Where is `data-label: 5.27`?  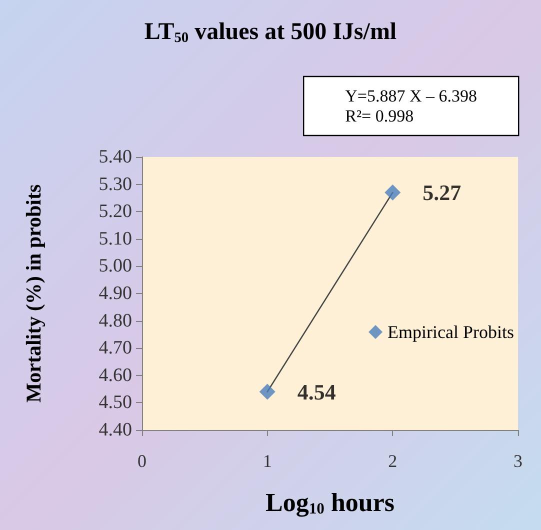 data-label: 5.27 is located at coordinates (442, 192).